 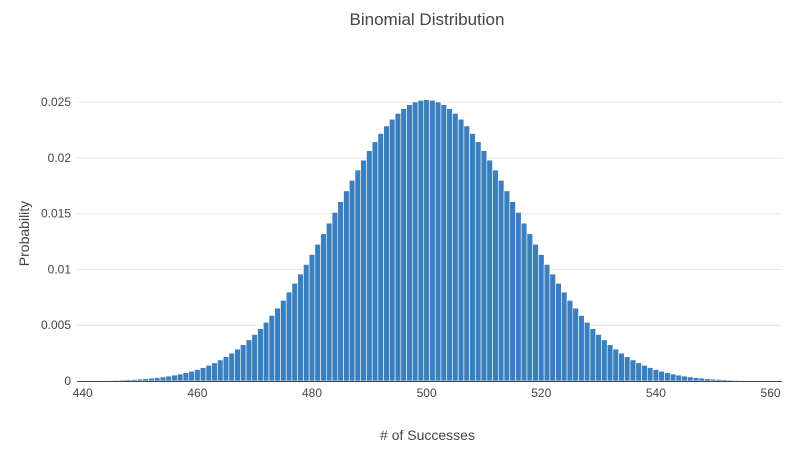 What do you see at coordinates (67, 381) in the screenshot?
I see `y-tick-label: 0` at bounding box center [67, 381].